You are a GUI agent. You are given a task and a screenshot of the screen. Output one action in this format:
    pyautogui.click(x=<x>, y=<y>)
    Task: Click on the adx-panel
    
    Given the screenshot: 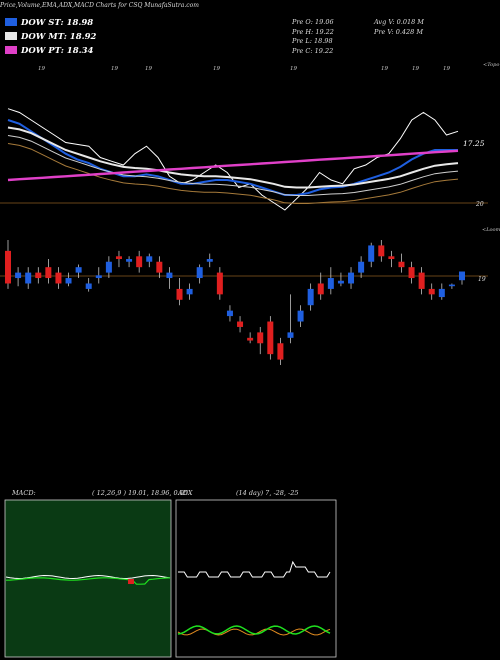 What is the action you would take?
    pyautogui.click(x=256, y=578)
    